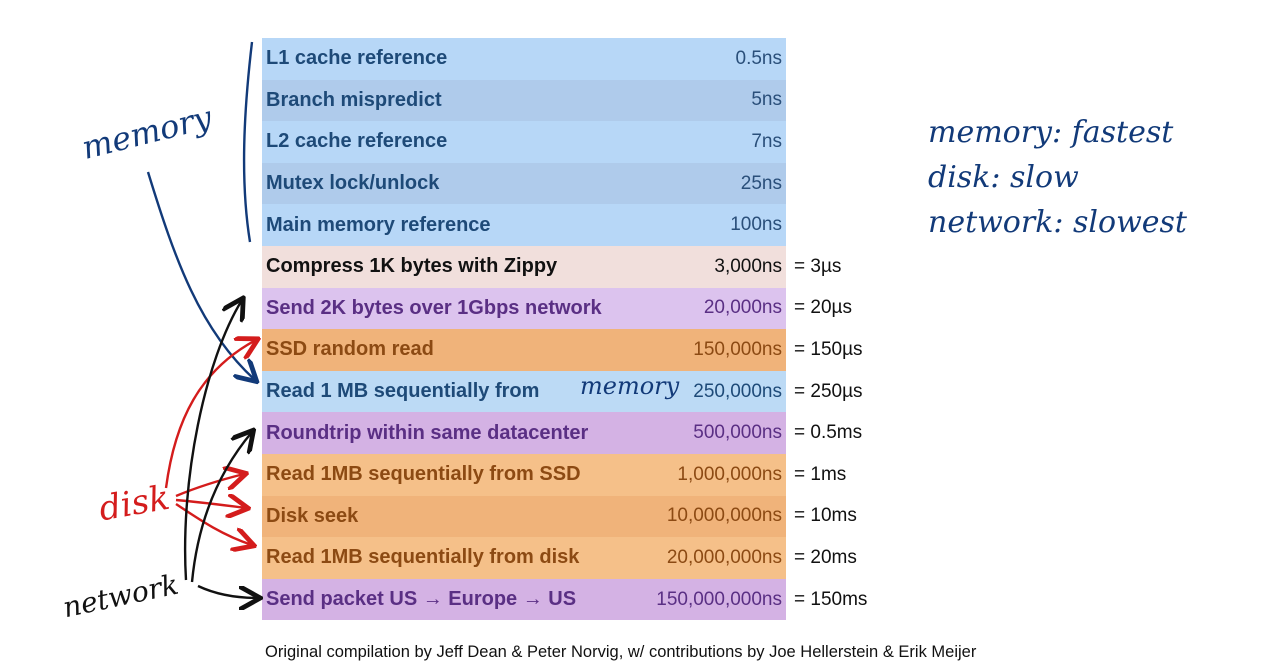  I want to click on latency-label: Read 1MB sequentially from SSD, so click(423, 474).